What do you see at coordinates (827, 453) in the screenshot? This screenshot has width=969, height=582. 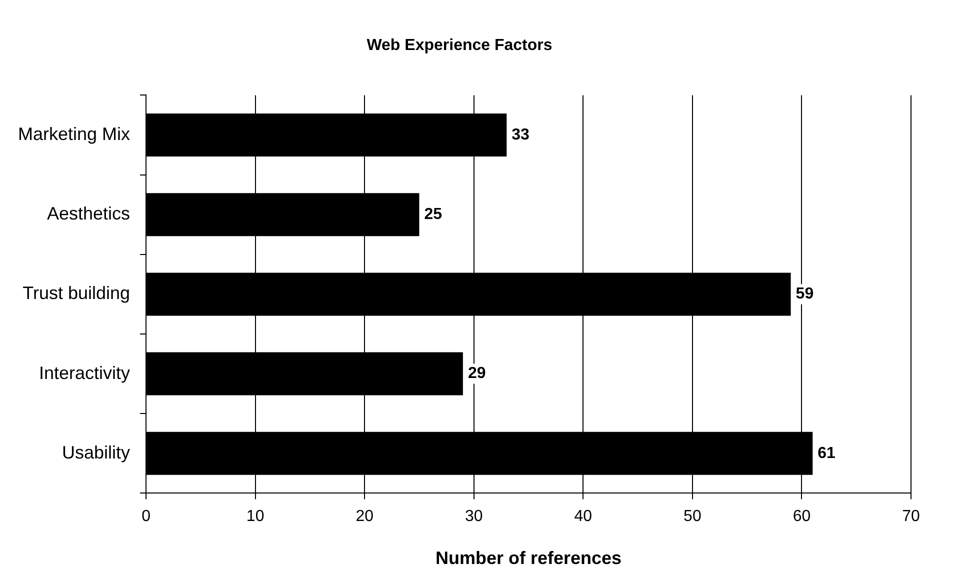 I see `data-label: 61` at bounding box center [827, 453].